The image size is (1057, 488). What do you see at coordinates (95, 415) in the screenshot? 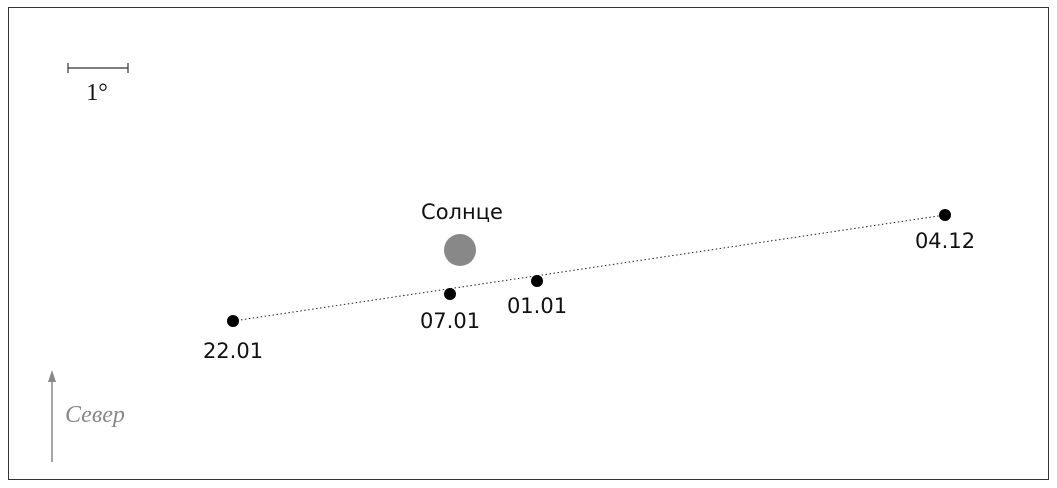
I see `north-label: Север` at bounding box center [95, 415].